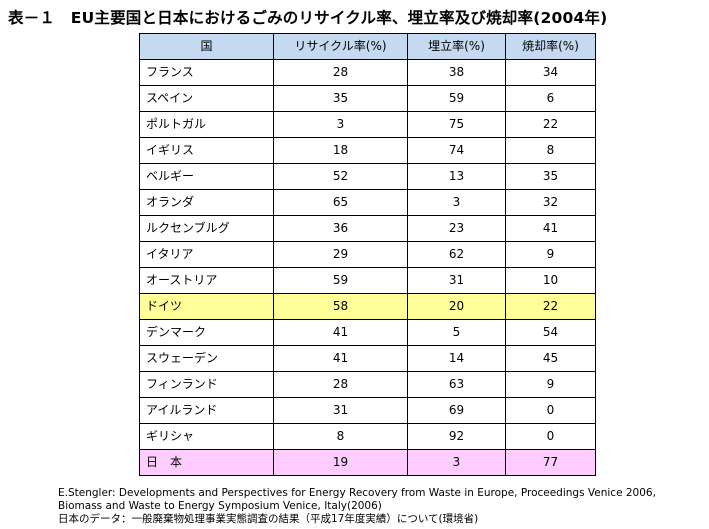  What do you see at coordinates (550, 176) in the screenshot?
I see `incineration-rate-cell: 35` at bounding box center [550, 176].